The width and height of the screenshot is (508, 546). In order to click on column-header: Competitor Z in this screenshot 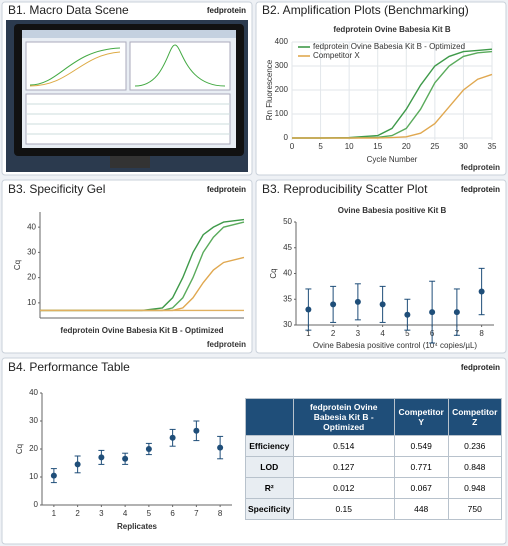, I will do `click(474, 417)`.